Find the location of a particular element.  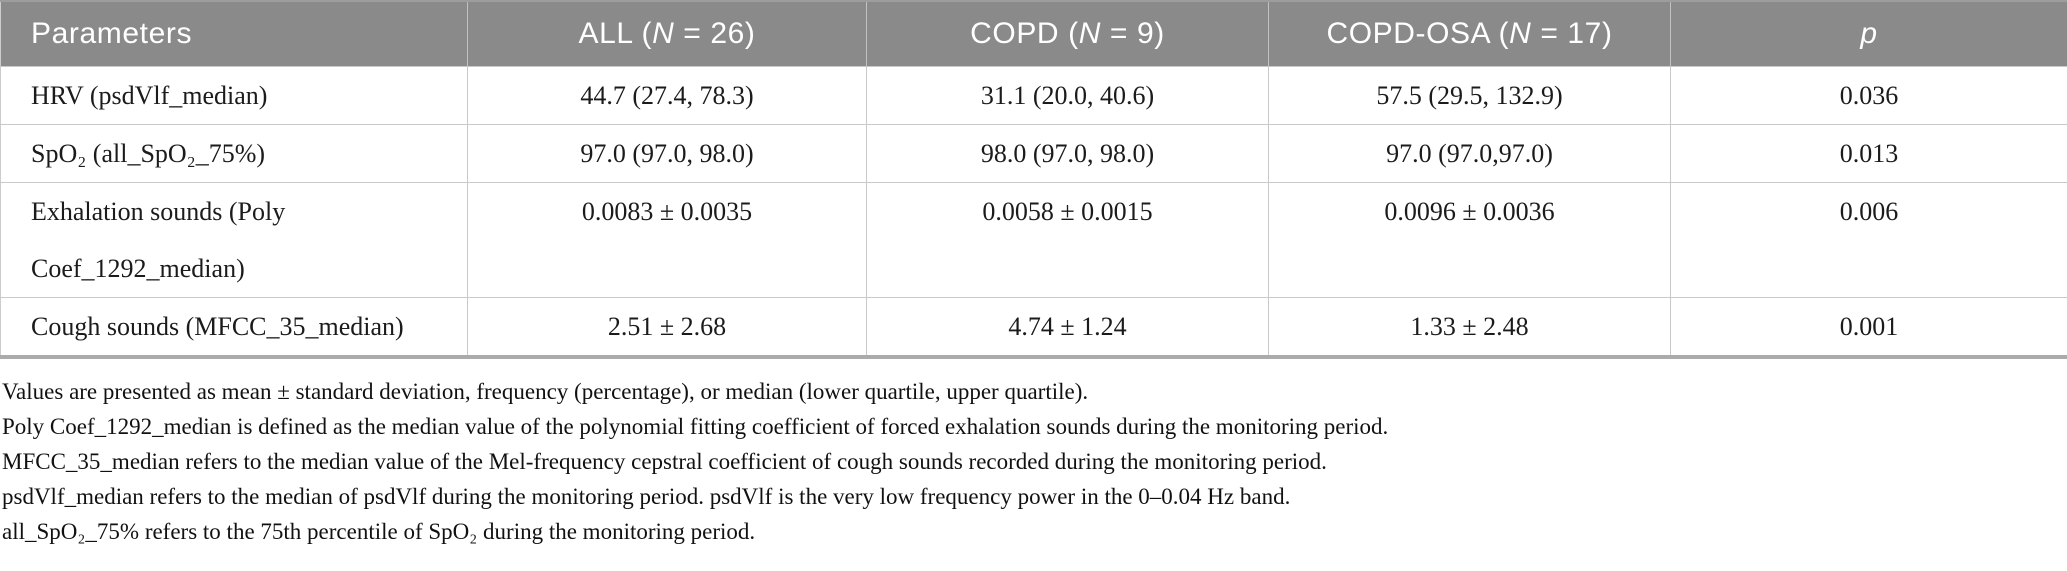

col-header-copd-osa-post: = 17) is located at coordinates (1572, 33).